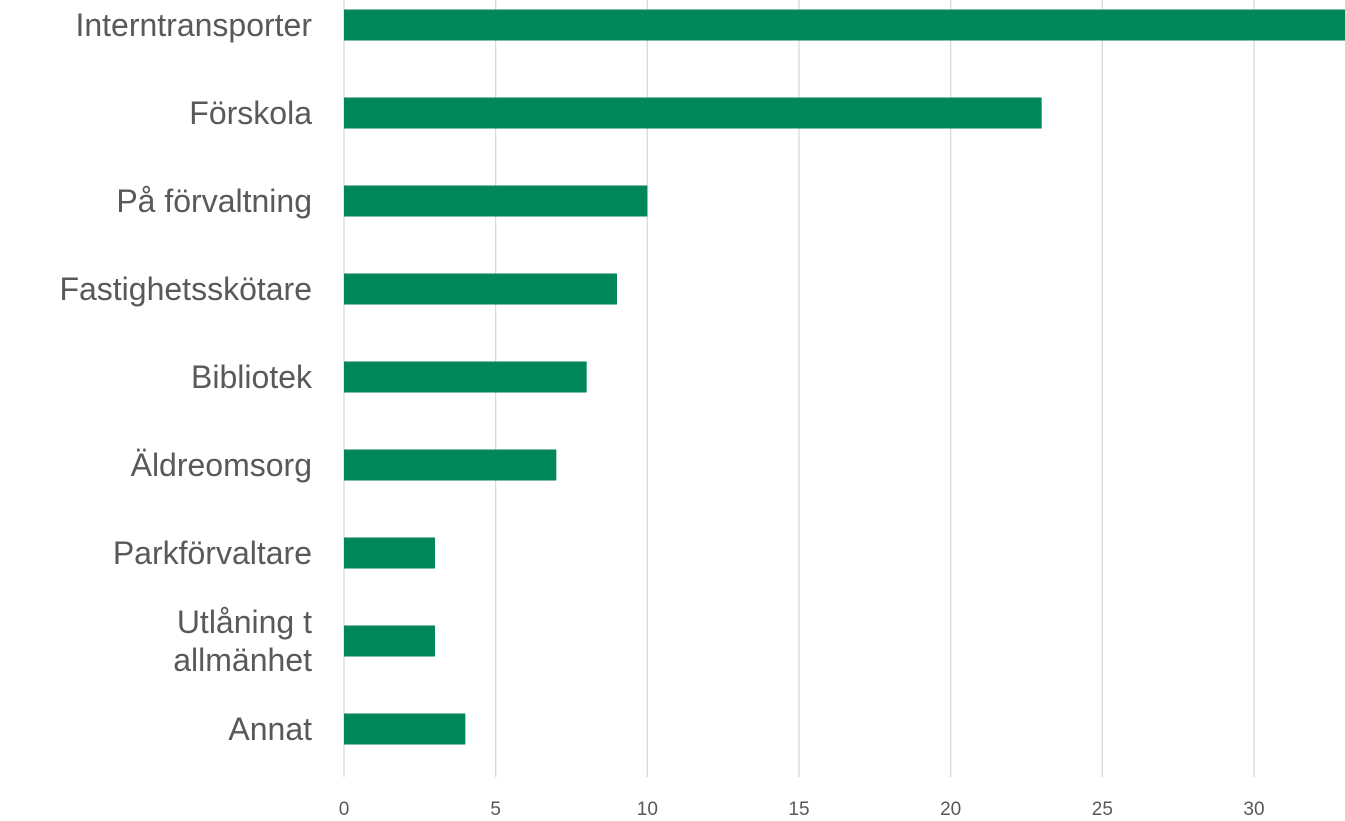 The width and height of the screenshot is (1345, 821). I want to click on x-tick-label: 20, so click(950, 809).